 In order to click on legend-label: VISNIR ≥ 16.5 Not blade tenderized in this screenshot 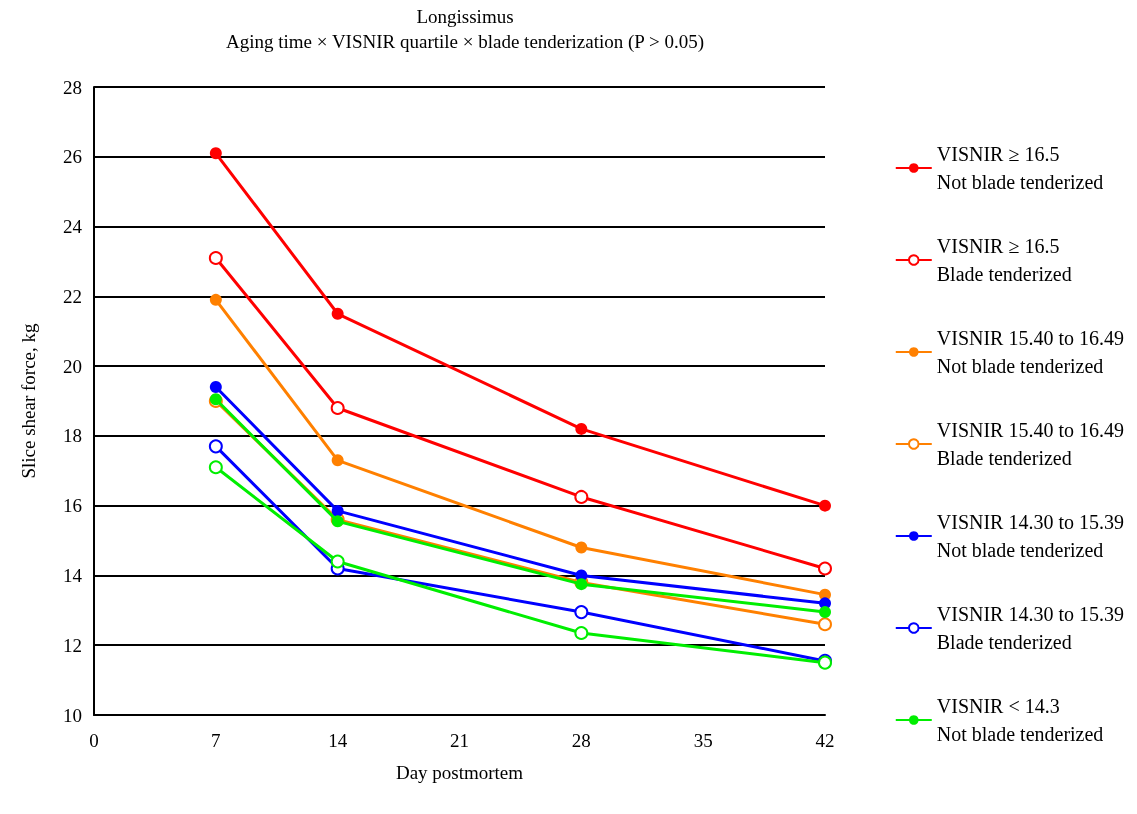, I will do `click(1020, 168)`.